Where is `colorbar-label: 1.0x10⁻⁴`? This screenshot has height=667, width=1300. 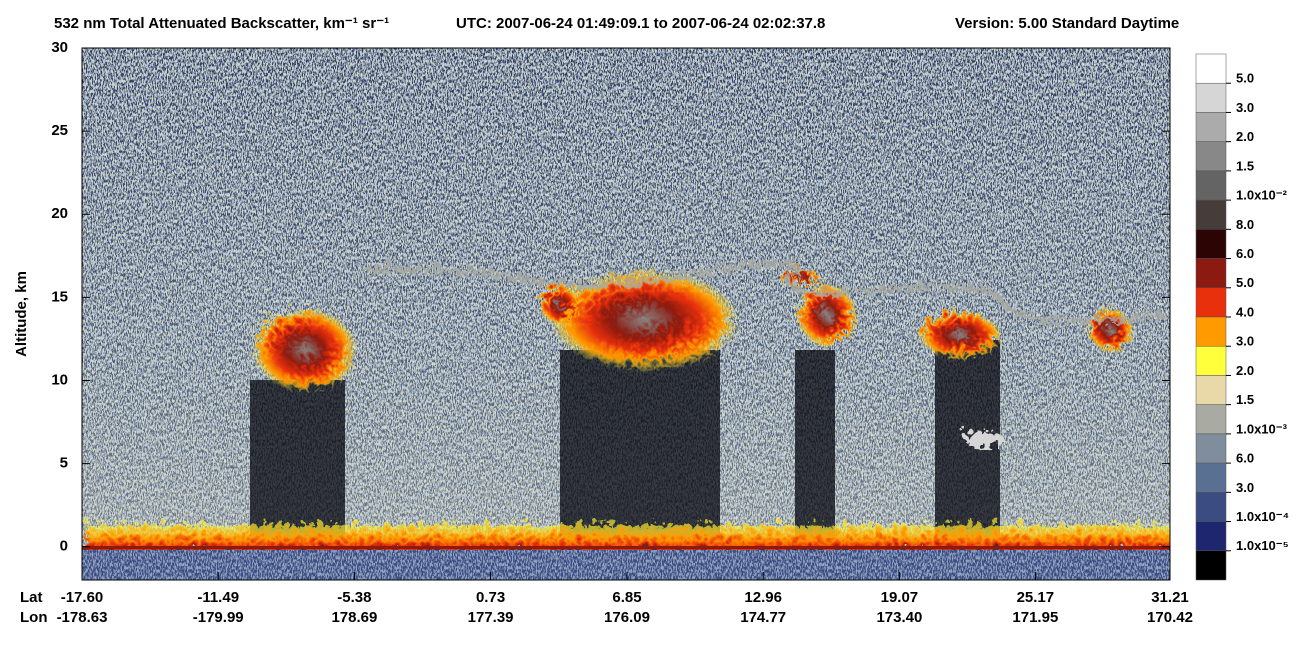
colorbar-label: 1.0x10⁻⁴ is located at coordinates (1262, 516).